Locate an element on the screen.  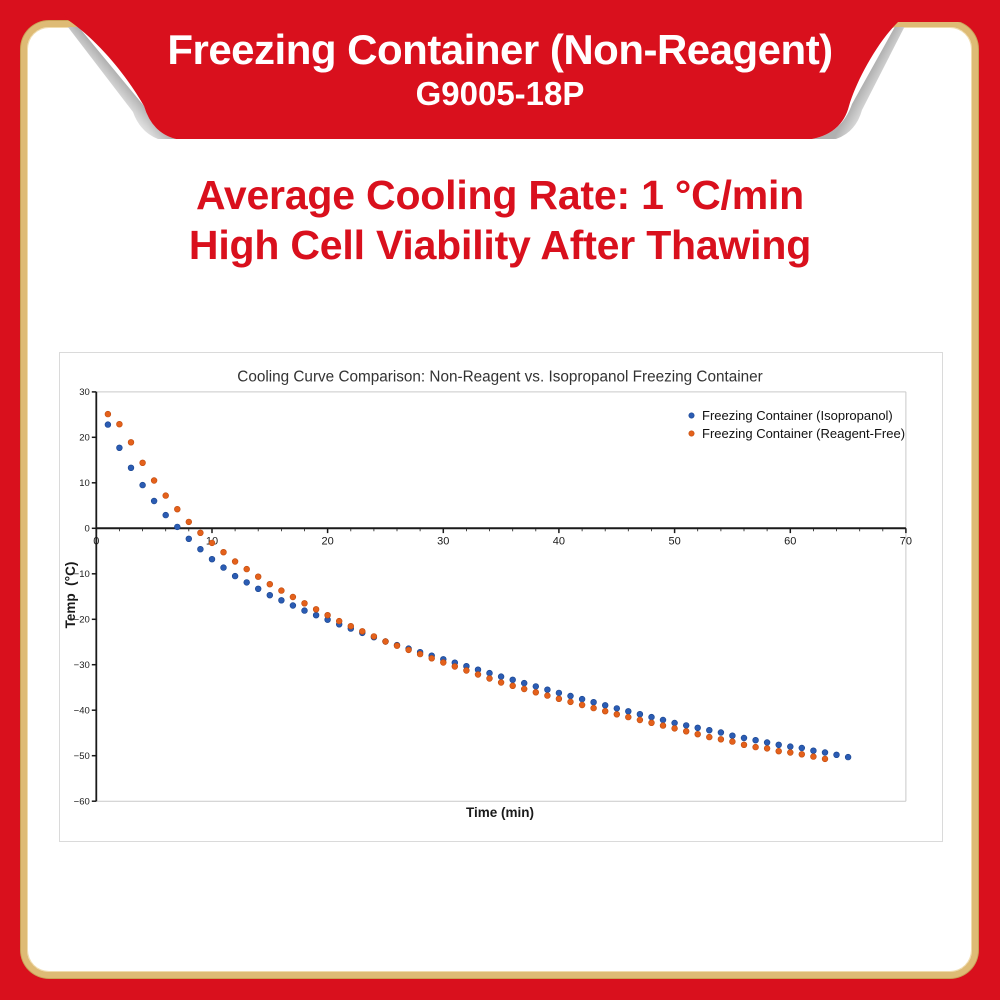
svg-text: 40 is located at coordinates (559, 541).